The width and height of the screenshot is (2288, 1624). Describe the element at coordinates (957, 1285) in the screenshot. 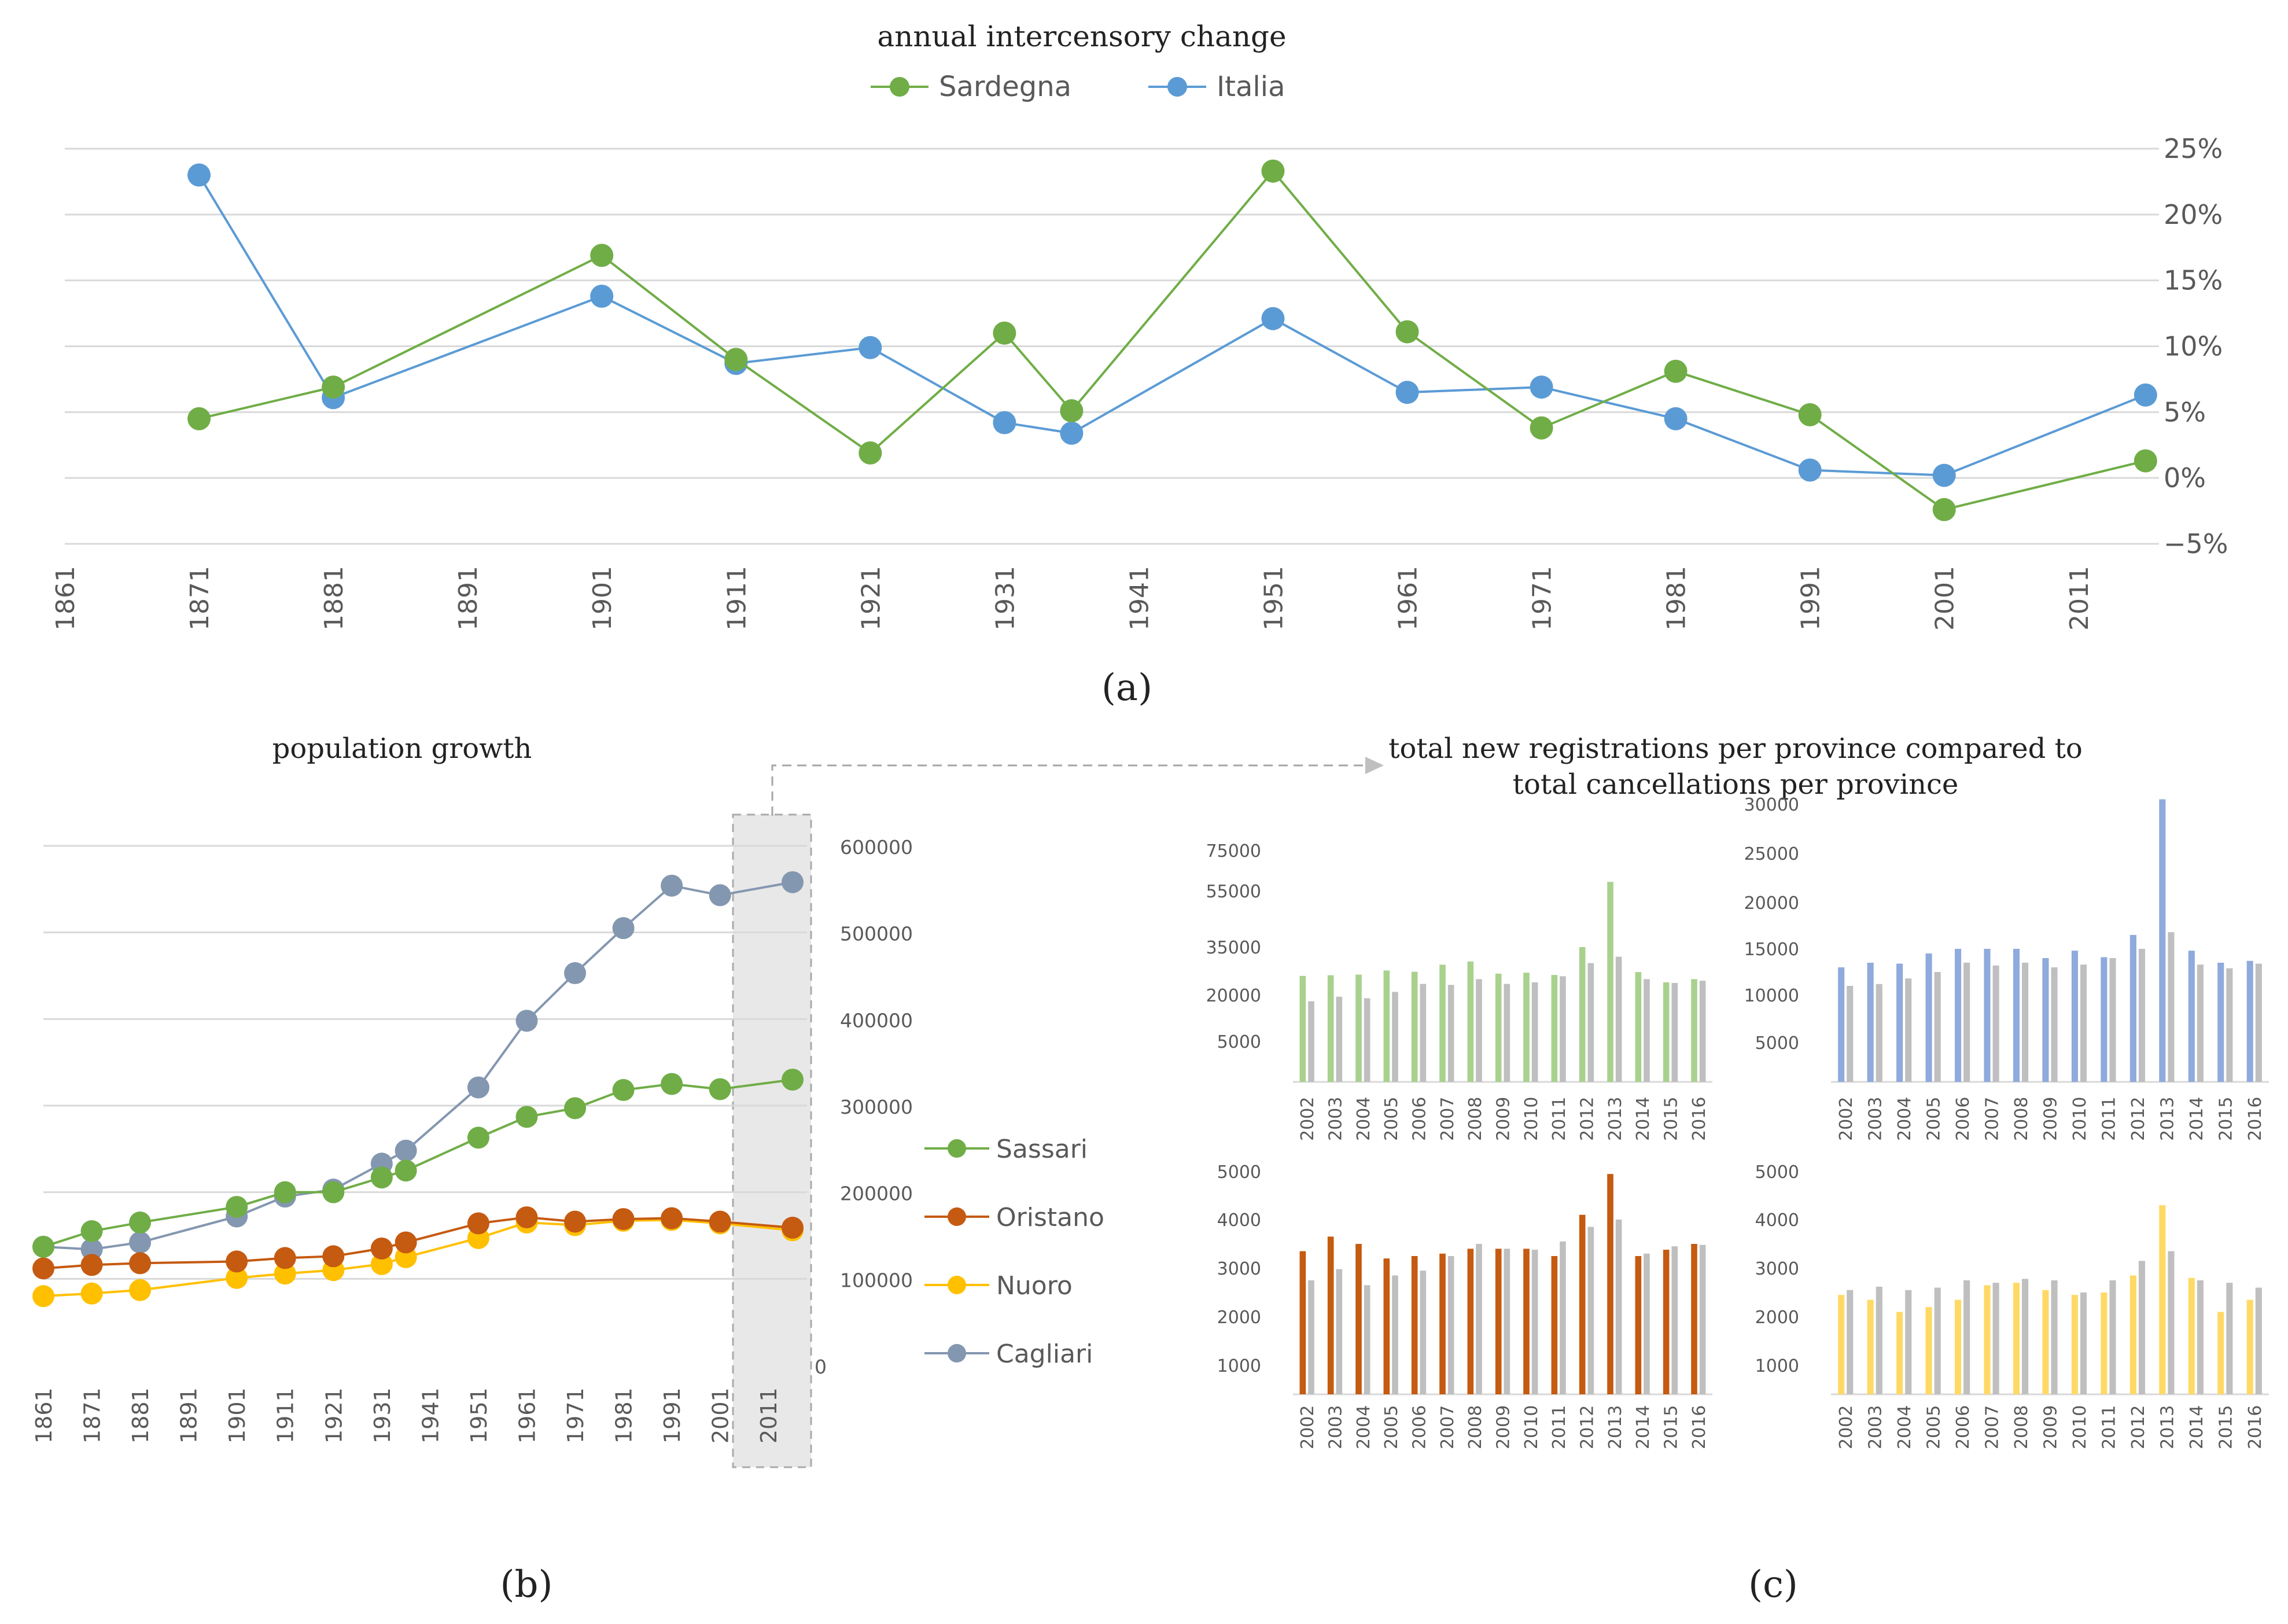

I see `legend-marker-nuoro` at that location.